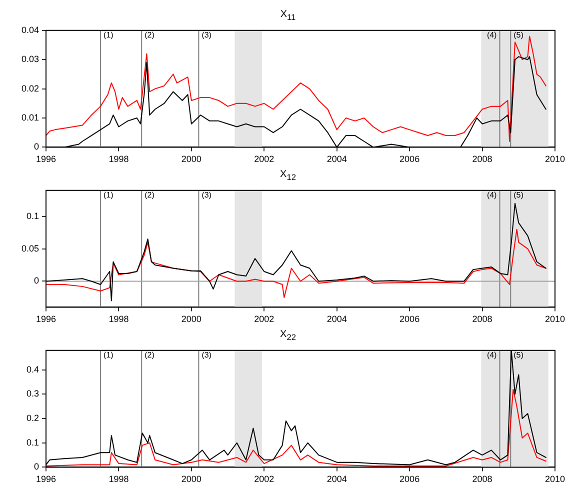  I want to click on y-tick-label: 0.02, so click(30, 88).